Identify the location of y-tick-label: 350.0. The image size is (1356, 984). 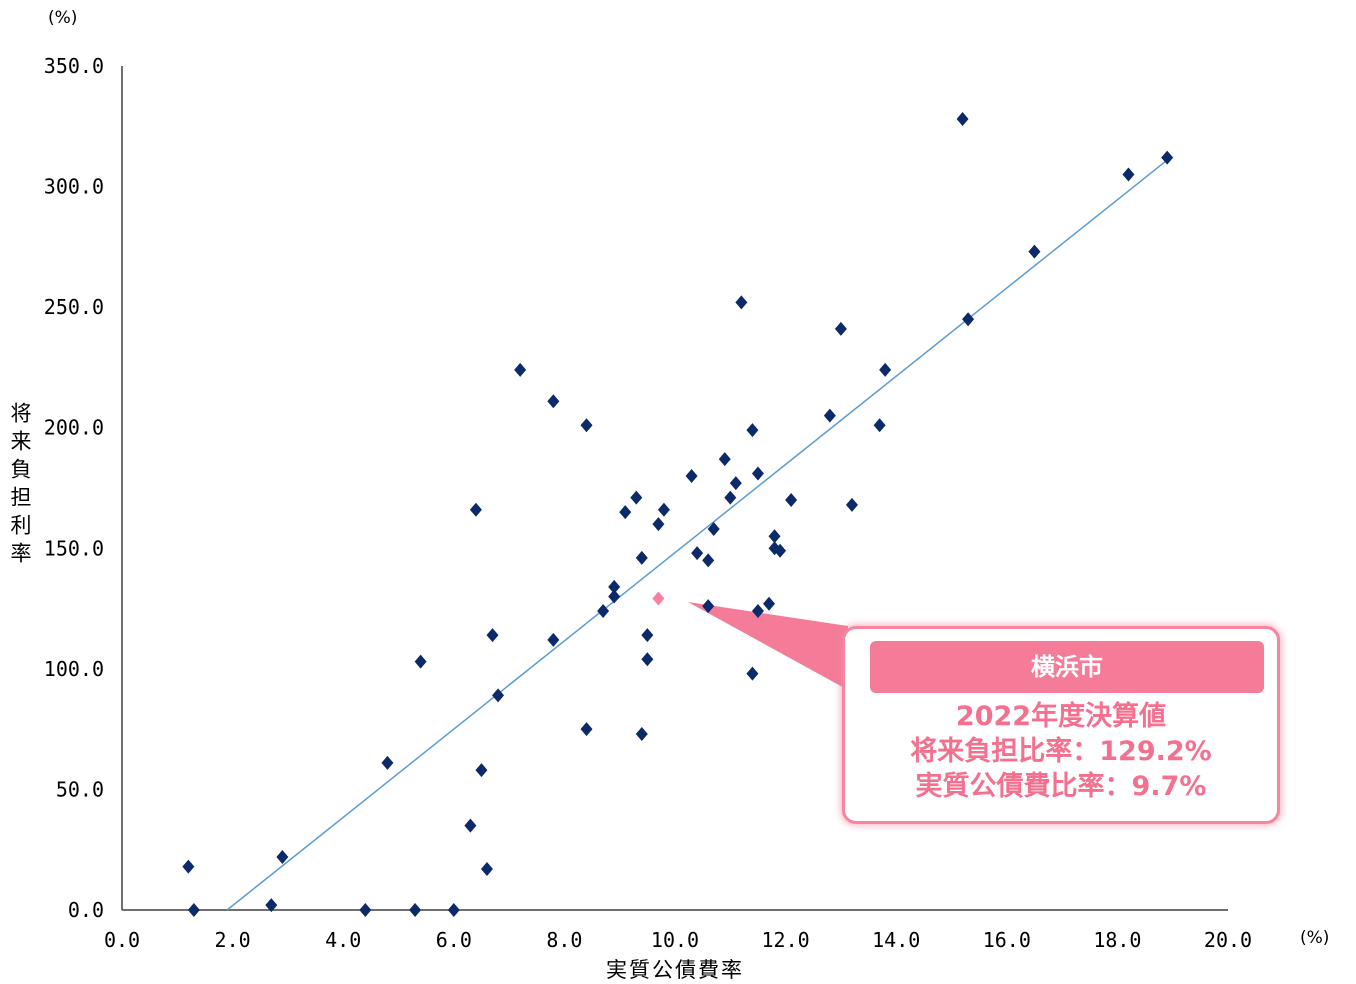
(74, 66).